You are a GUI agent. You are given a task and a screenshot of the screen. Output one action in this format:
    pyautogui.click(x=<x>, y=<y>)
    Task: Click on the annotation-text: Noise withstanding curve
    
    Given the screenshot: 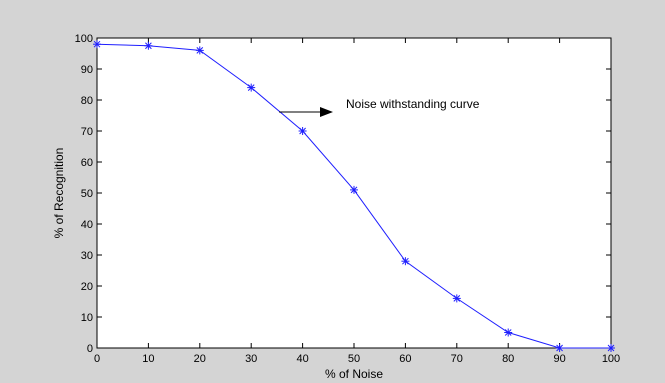 What is the action you would take?
    pyautogui.click(x=413, y=104)
    